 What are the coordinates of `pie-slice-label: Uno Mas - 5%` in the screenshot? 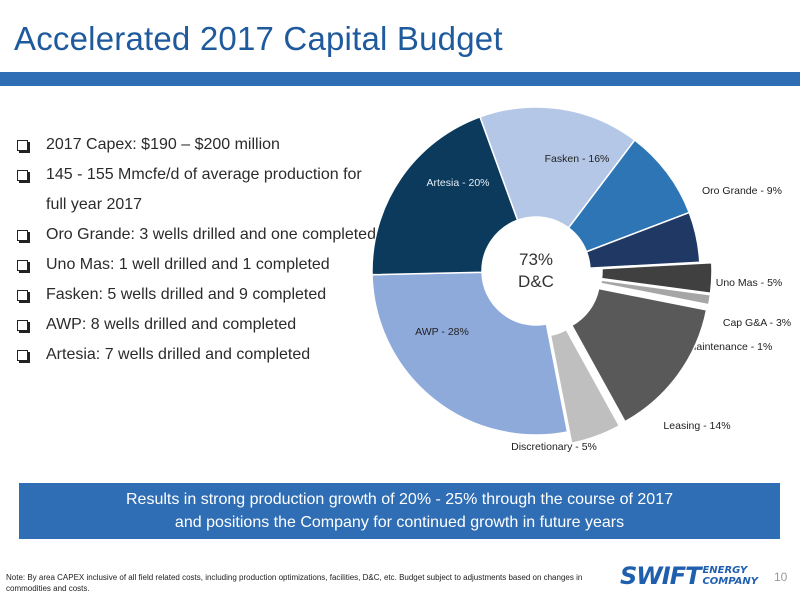 It's located at (749, 283).